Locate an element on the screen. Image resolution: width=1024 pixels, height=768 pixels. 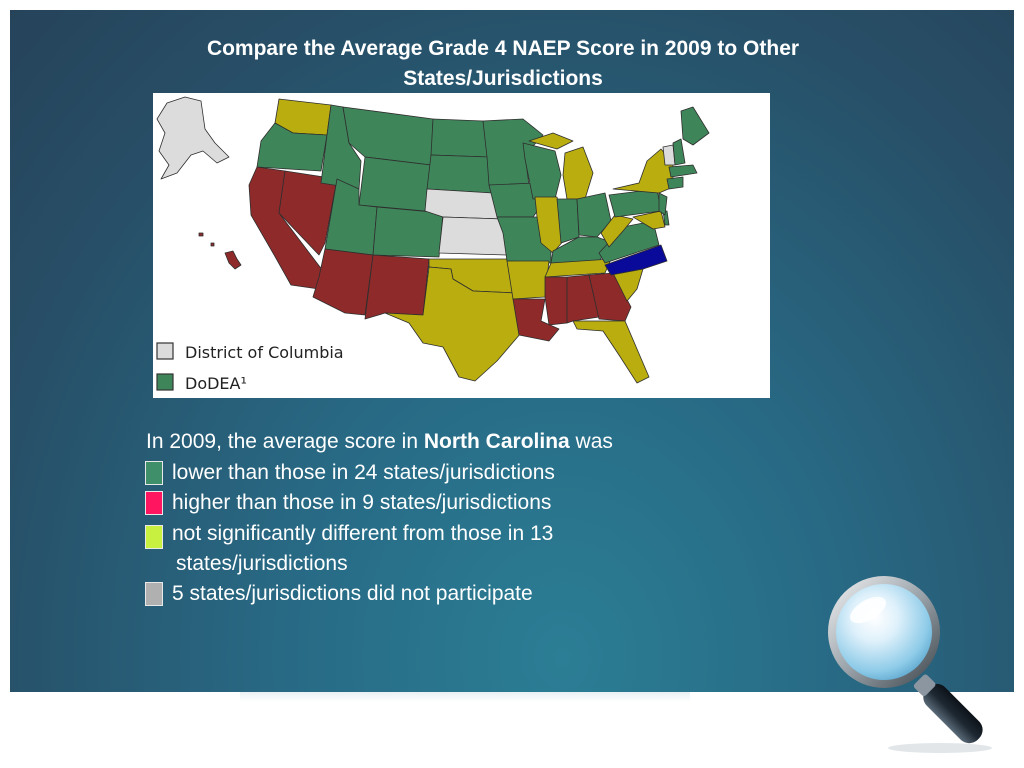
state-alaska is located at coordinates (193, 138).